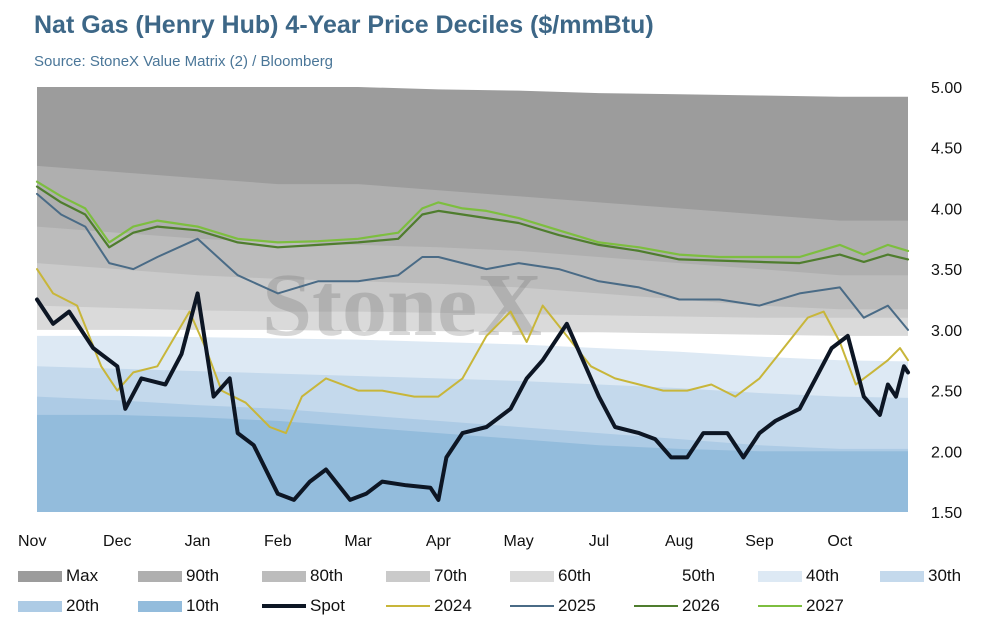 The height and width of the screenshot is (622, 987). I want to click on legend-item-2026: 2026, so click(677, 606).